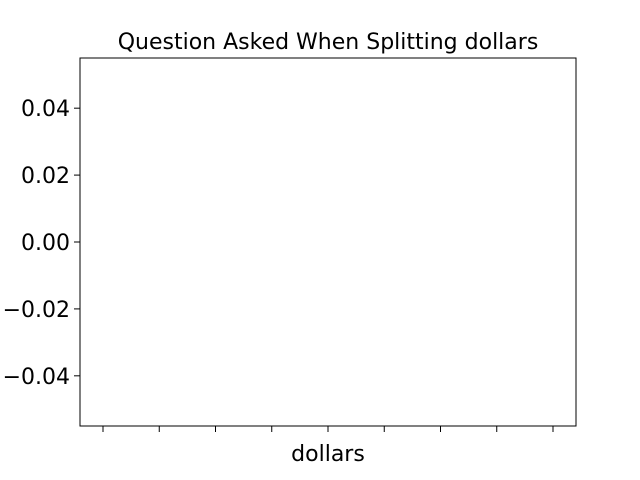  What do you see at coordinates (328, 454) in the screenshot?
I see `x-axis-label: dollars` at bounding box center [328, 454].